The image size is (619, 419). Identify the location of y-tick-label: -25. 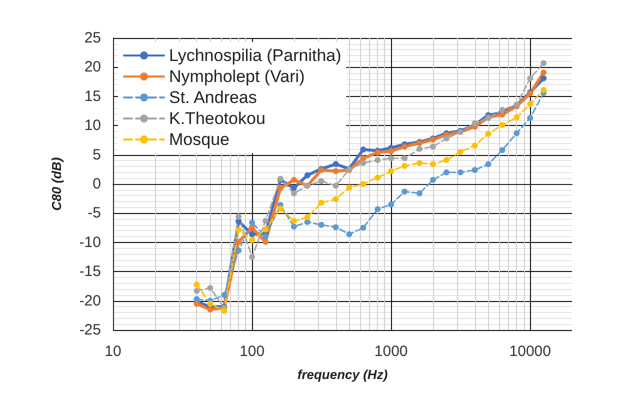
(90, 330).